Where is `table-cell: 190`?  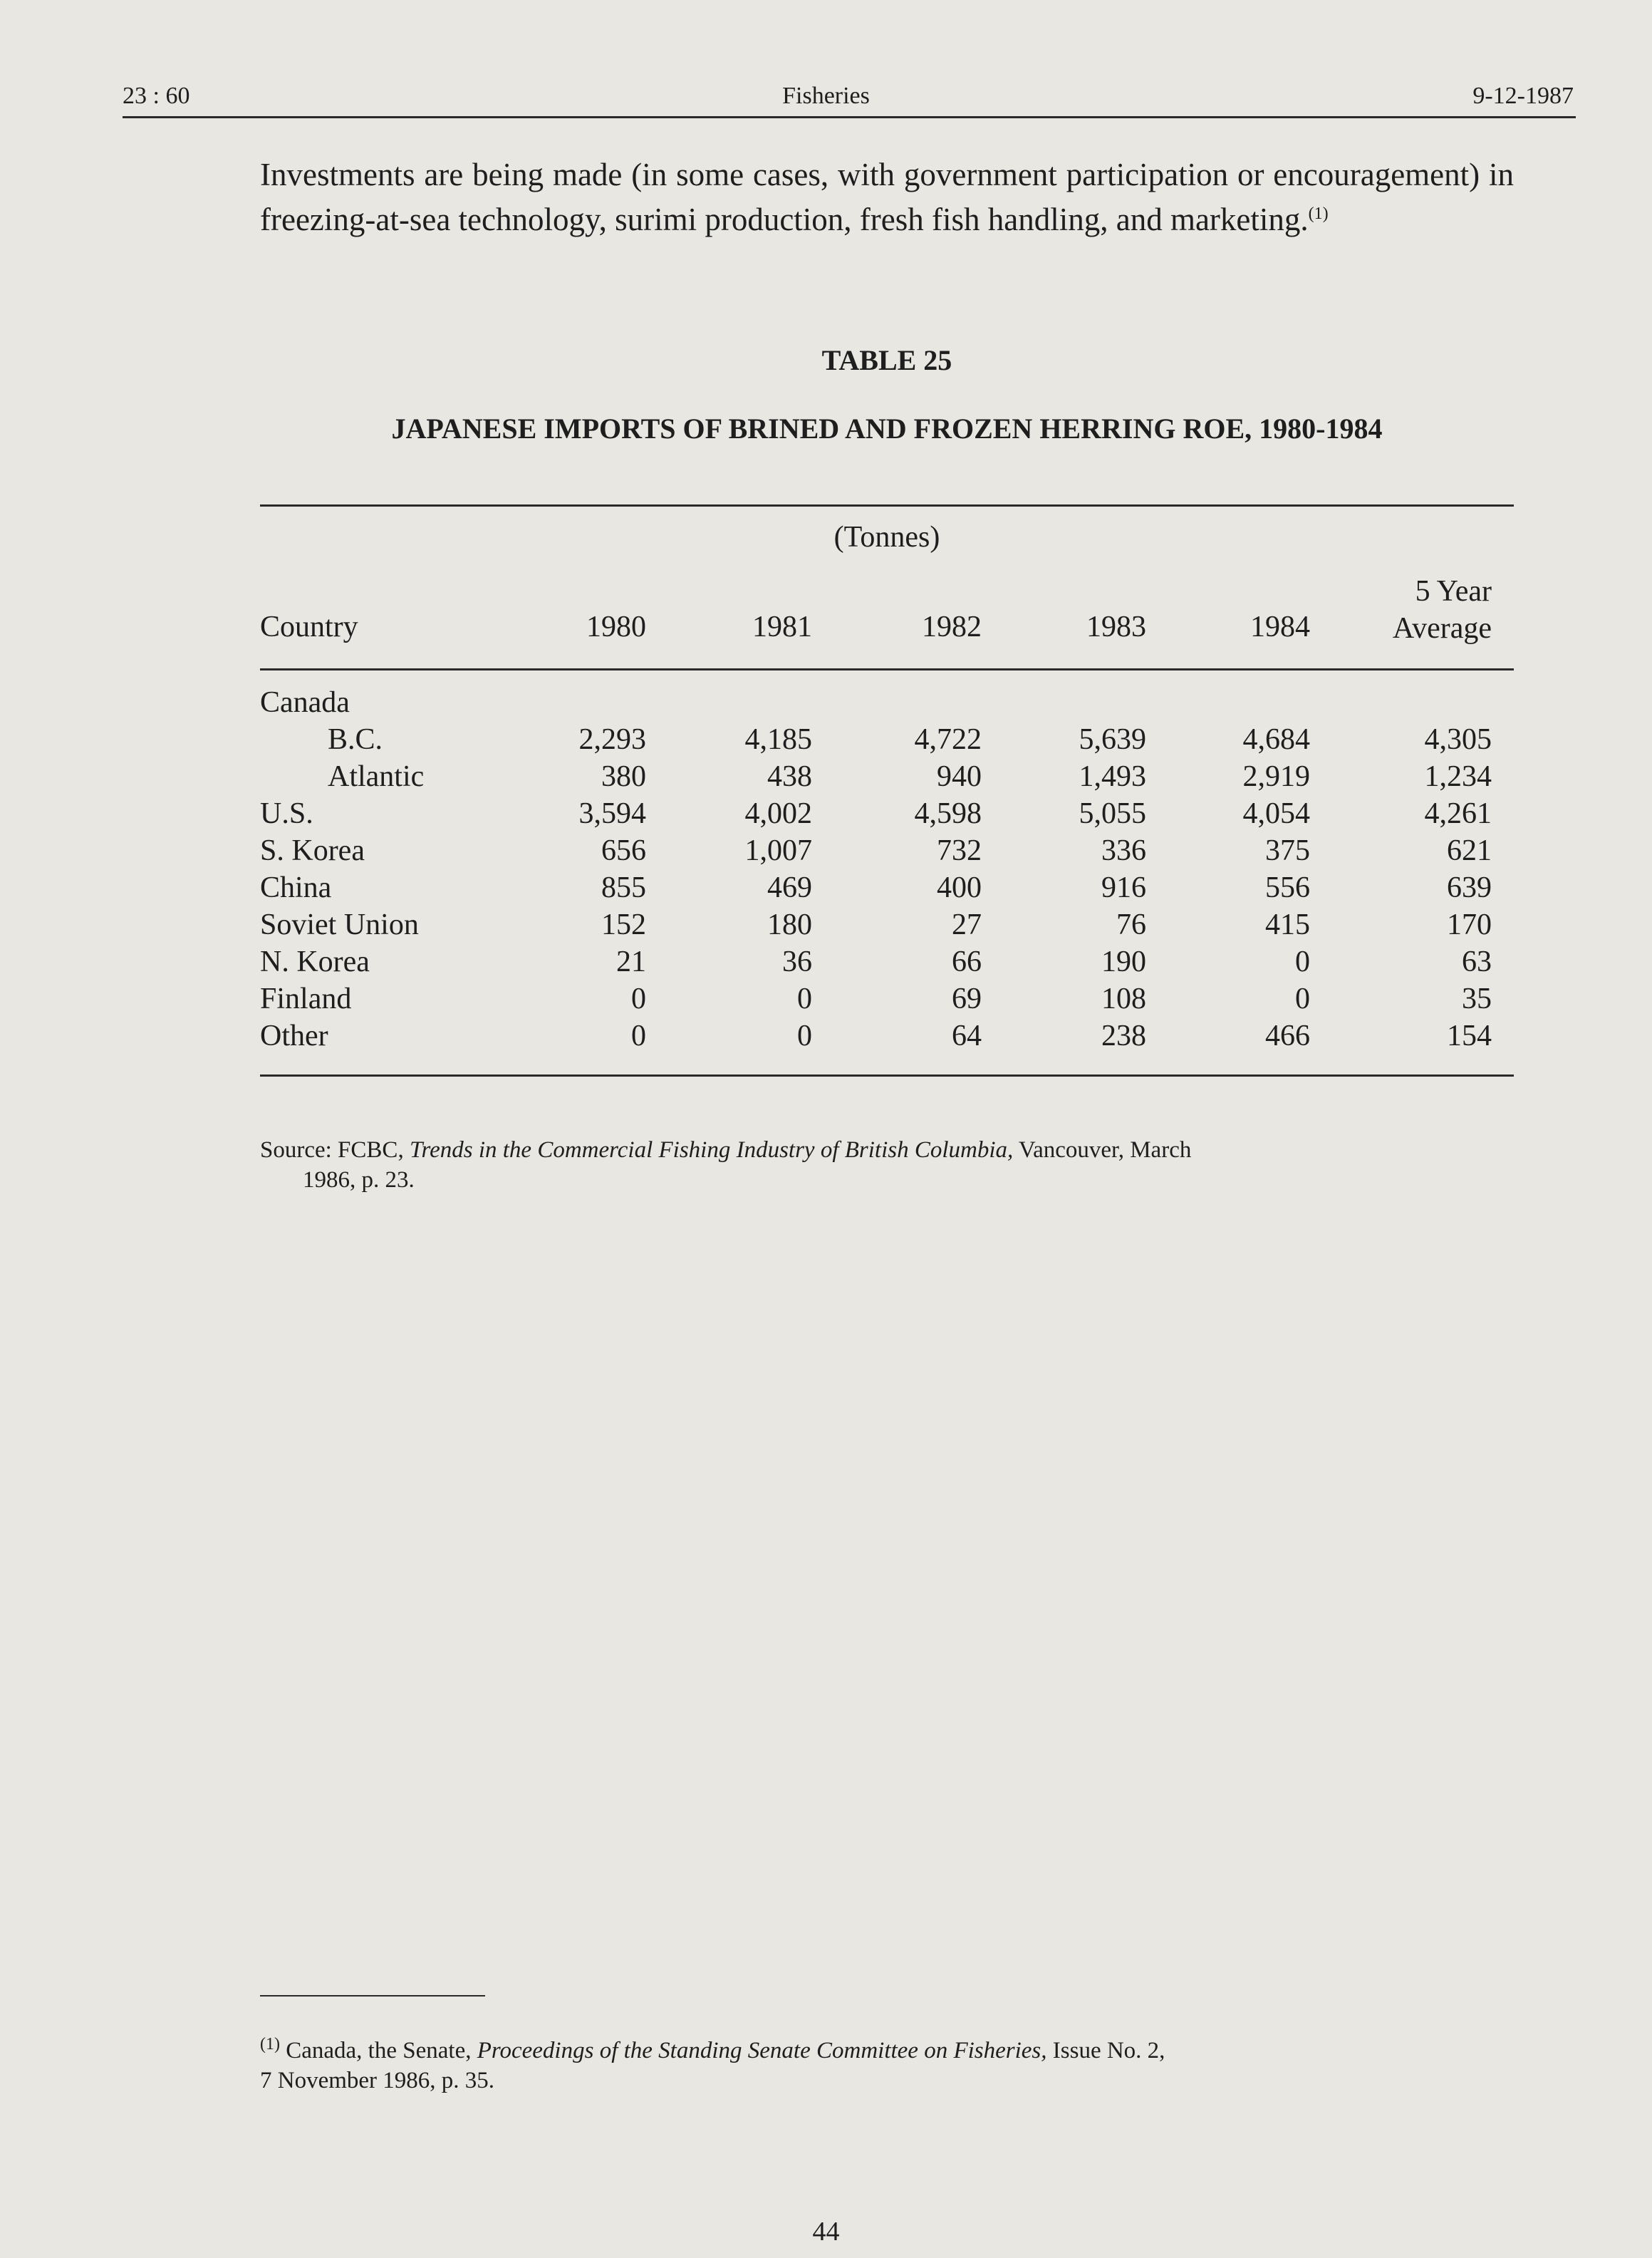
table-cell: 190 is located at coordinates (1123, 962).